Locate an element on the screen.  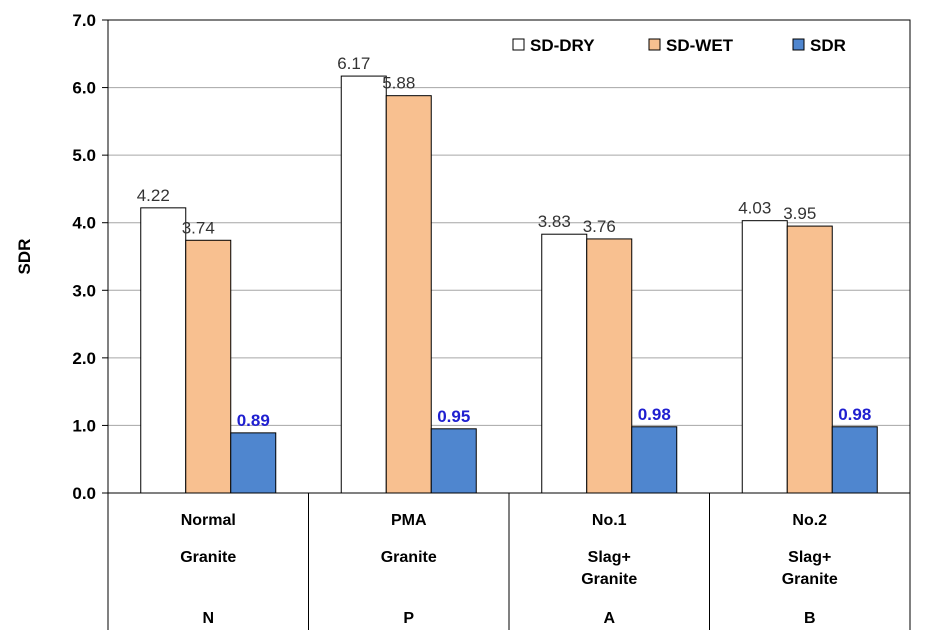
category-label-line: PMA is located at coordinates (409, 520).